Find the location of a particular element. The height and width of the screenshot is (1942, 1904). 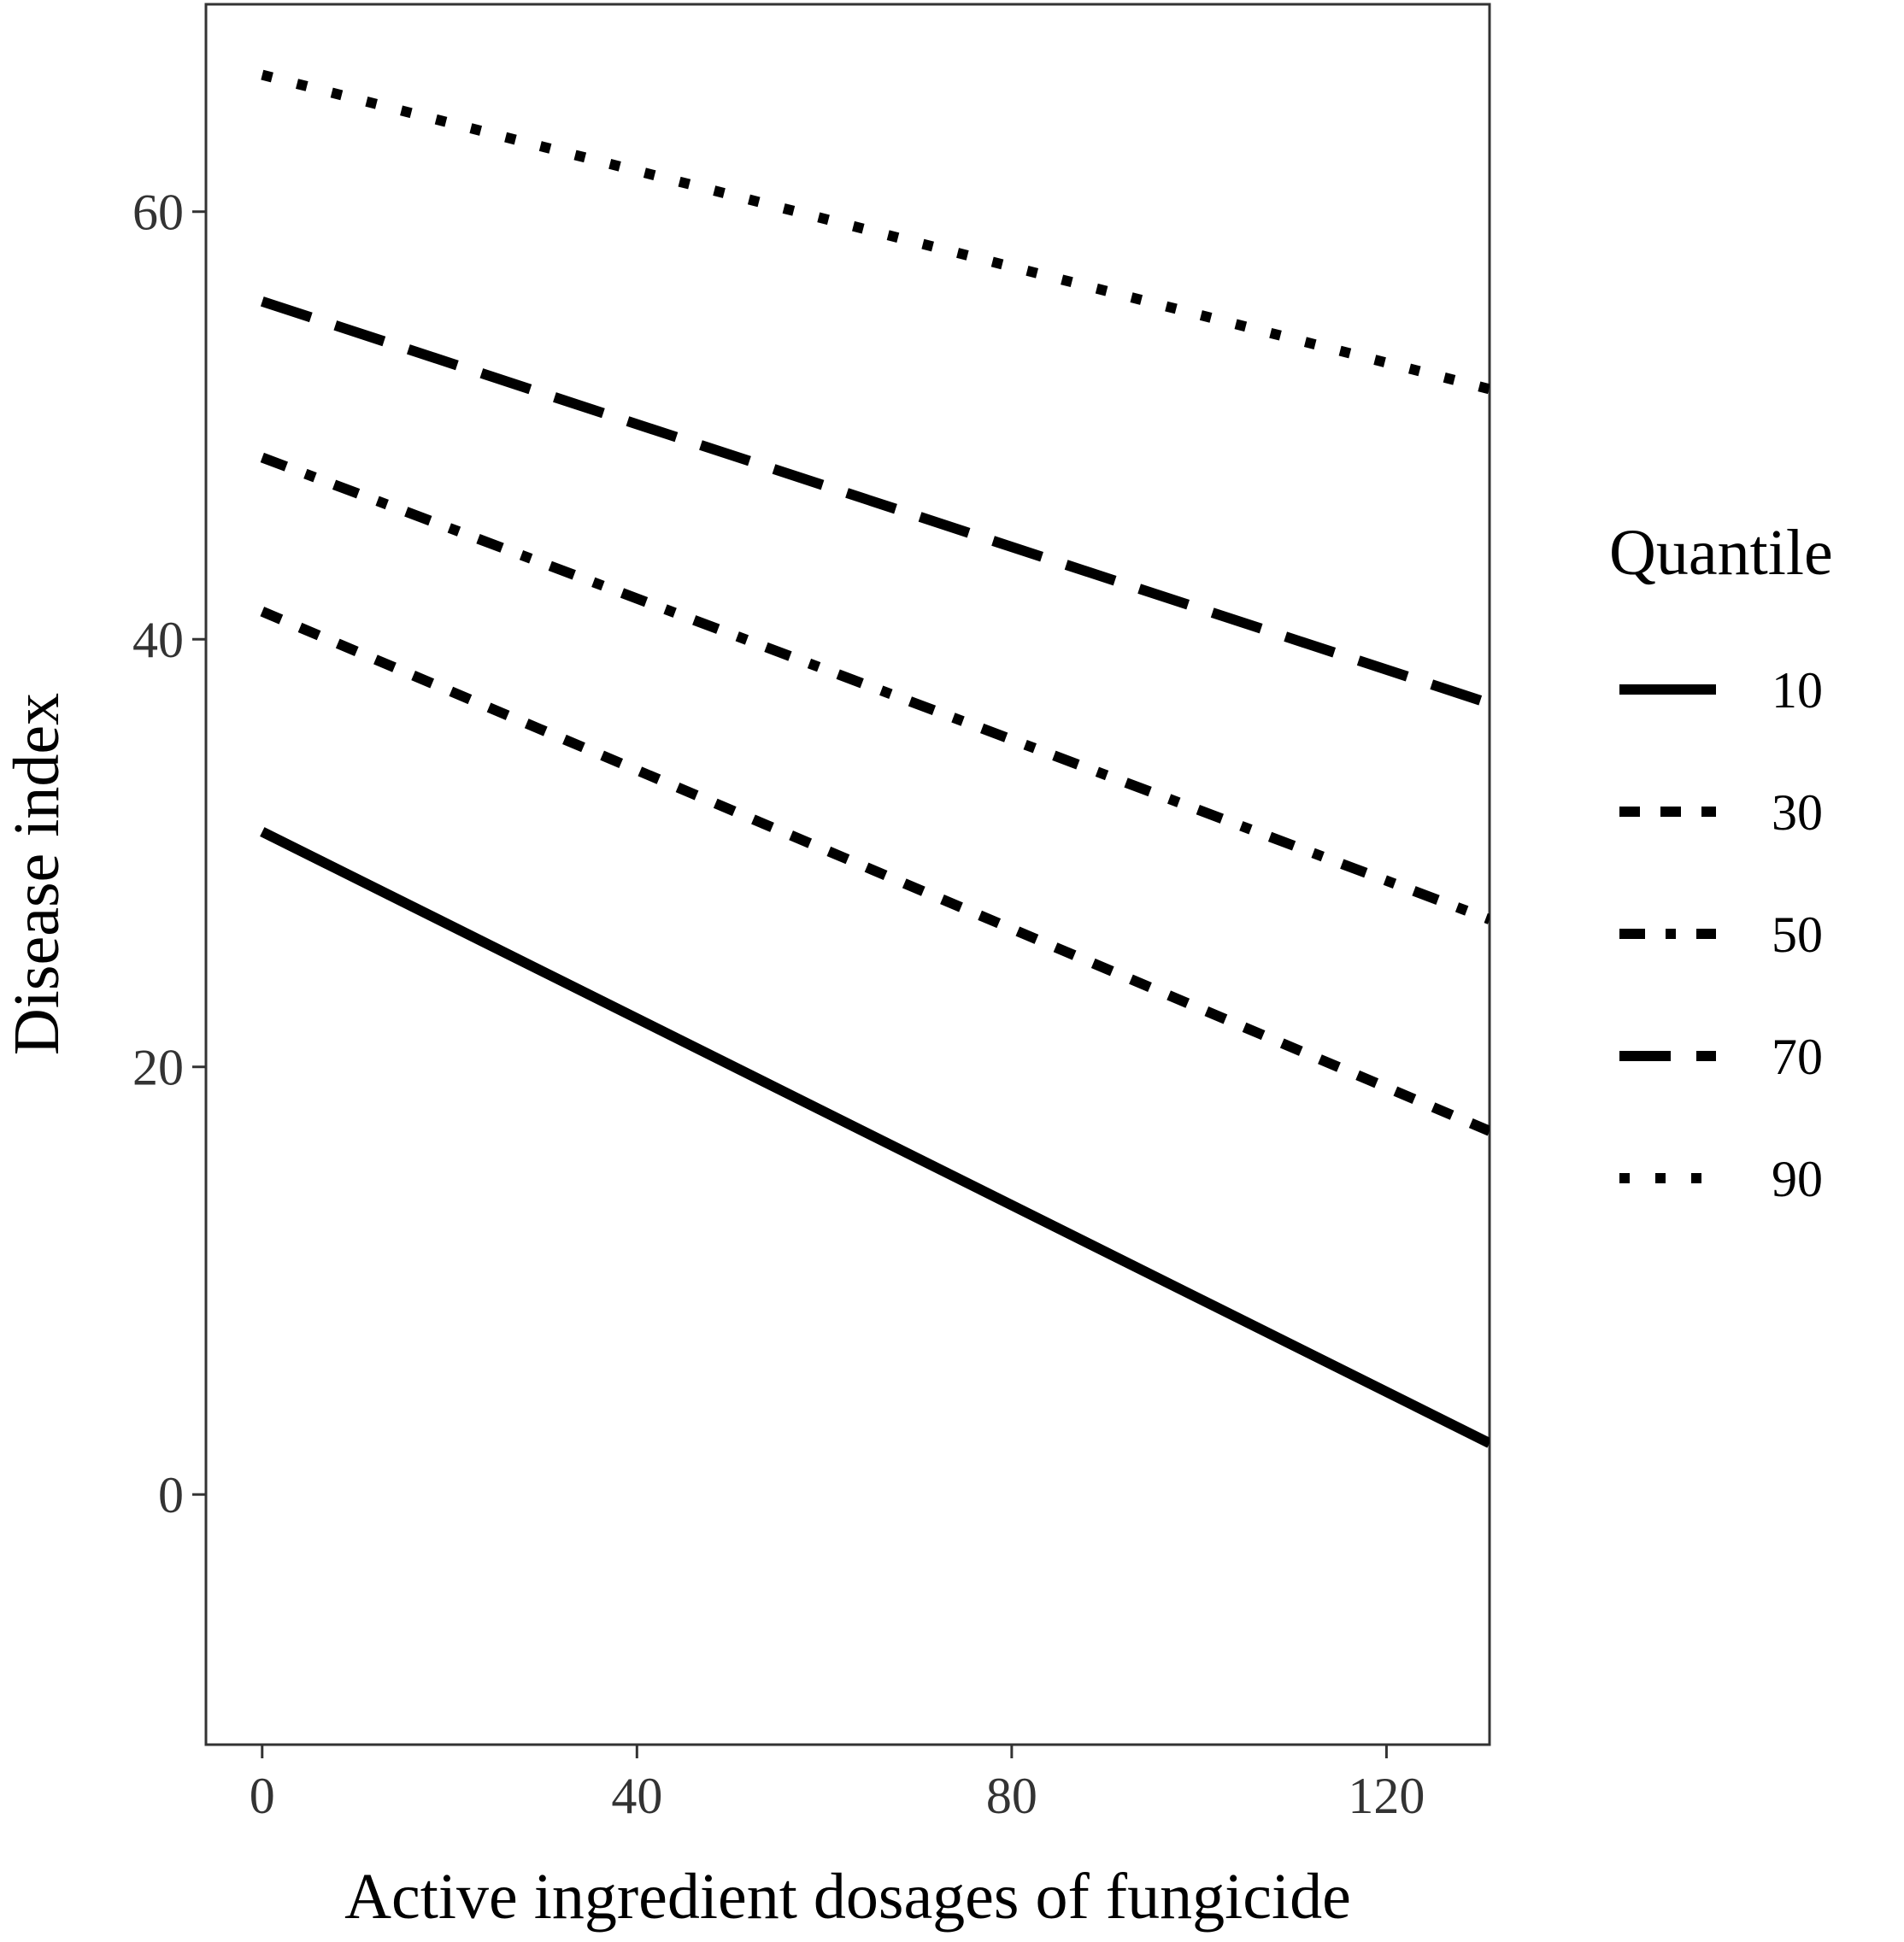

legend-label-70: 70 is located at coordinates (1798, 1057).